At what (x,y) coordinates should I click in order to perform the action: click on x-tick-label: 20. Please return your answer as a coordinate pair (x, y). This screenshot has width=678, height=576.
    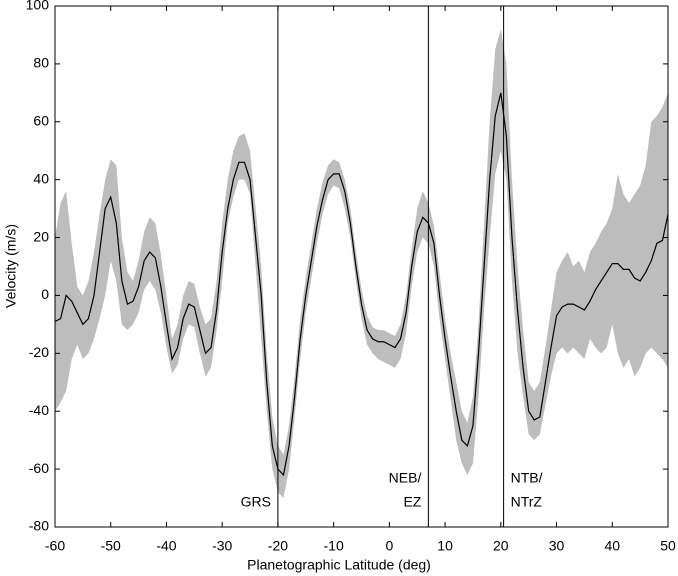
    Looking at the image, I should click on (501, 546).